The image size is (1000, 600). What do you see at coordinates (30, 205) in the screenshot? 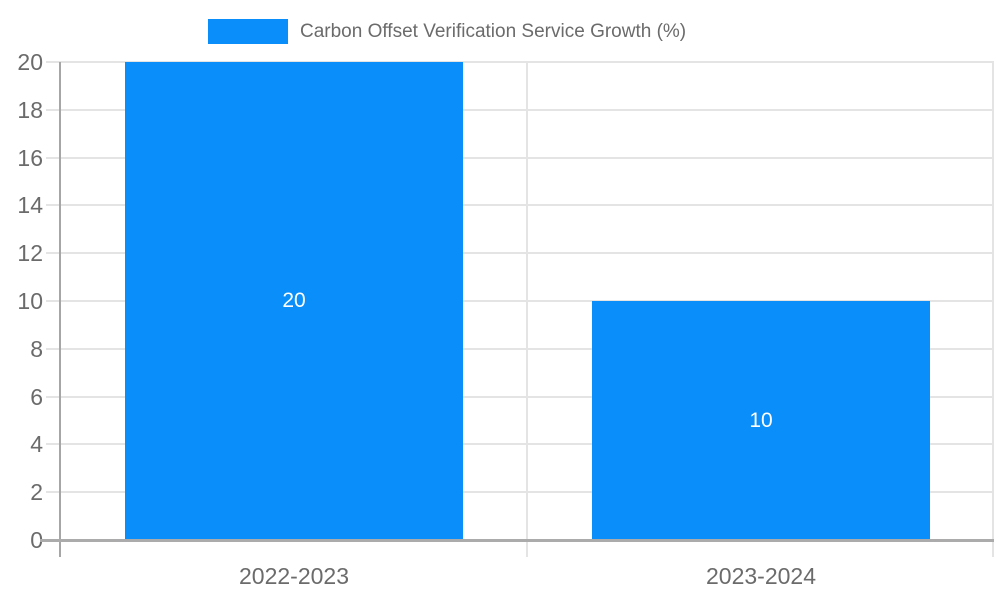
I see `y-axis-label: 14` at bounding box center [30, 205].